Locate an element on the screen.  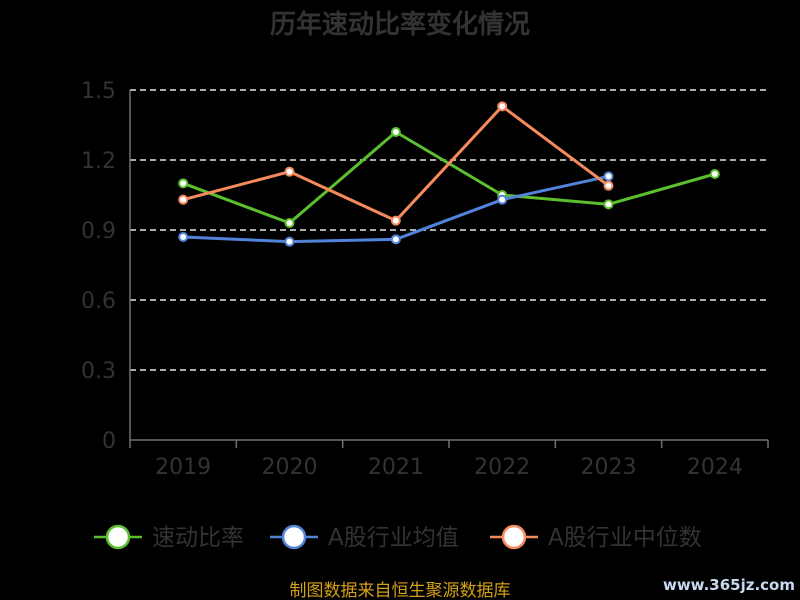
x-tick-labels: 2019 2020 2021 2022 2023 2024 is located at coordinates (449, 467).